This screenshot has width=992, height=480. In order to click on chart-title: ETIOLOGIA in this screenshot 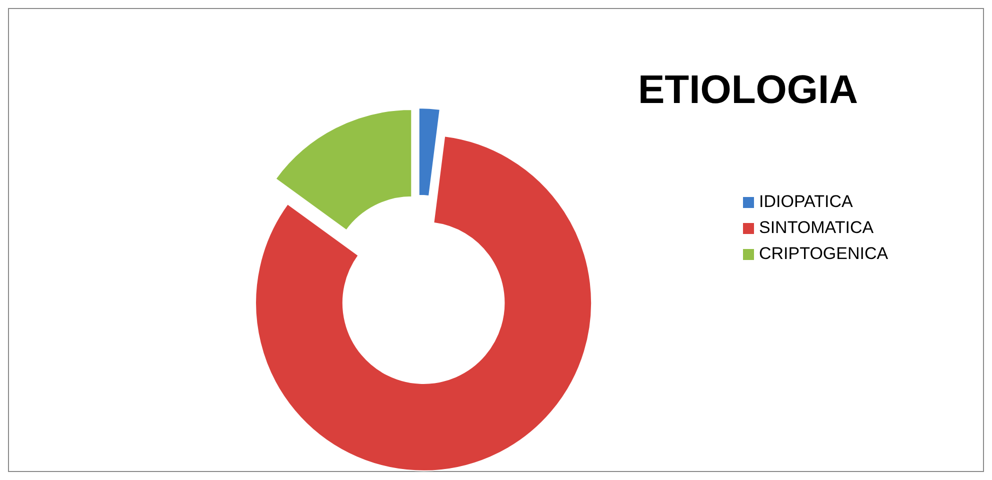, I will do `click(748, 90)`.